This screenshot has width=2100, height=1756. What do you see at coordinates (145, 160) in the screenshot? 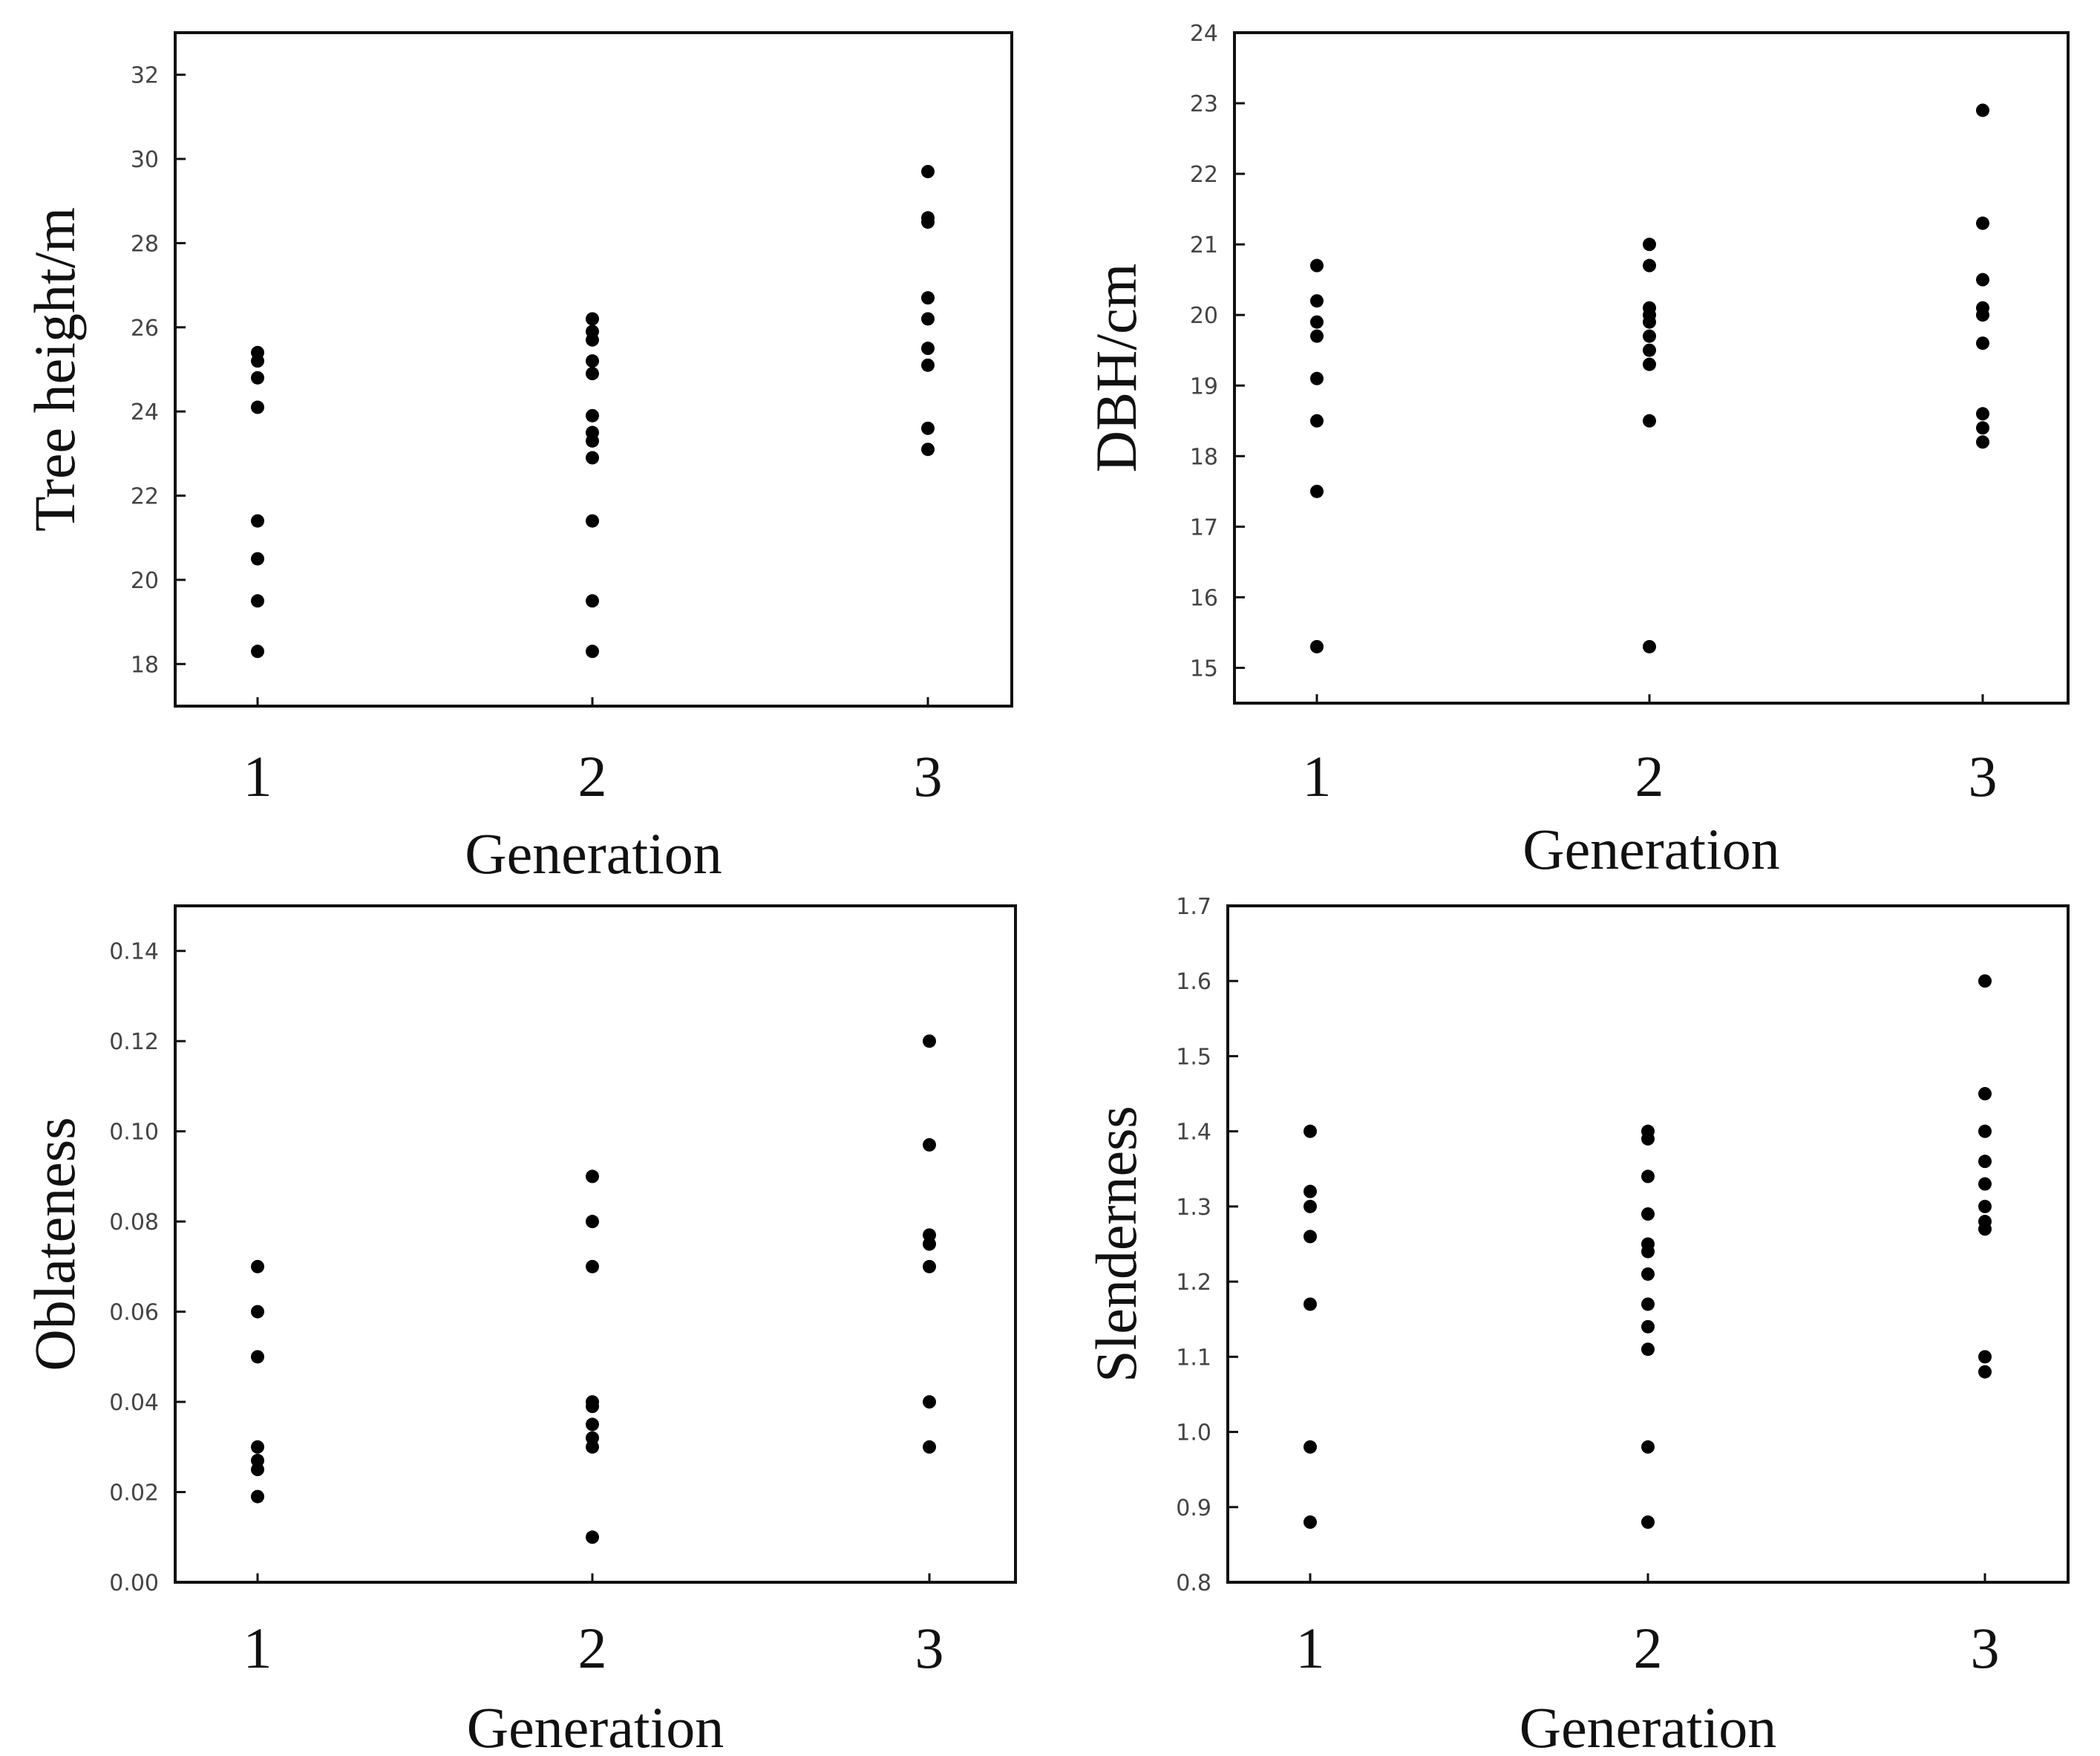
I see `y-tick-label: 30` at bounding box center [145, 160].